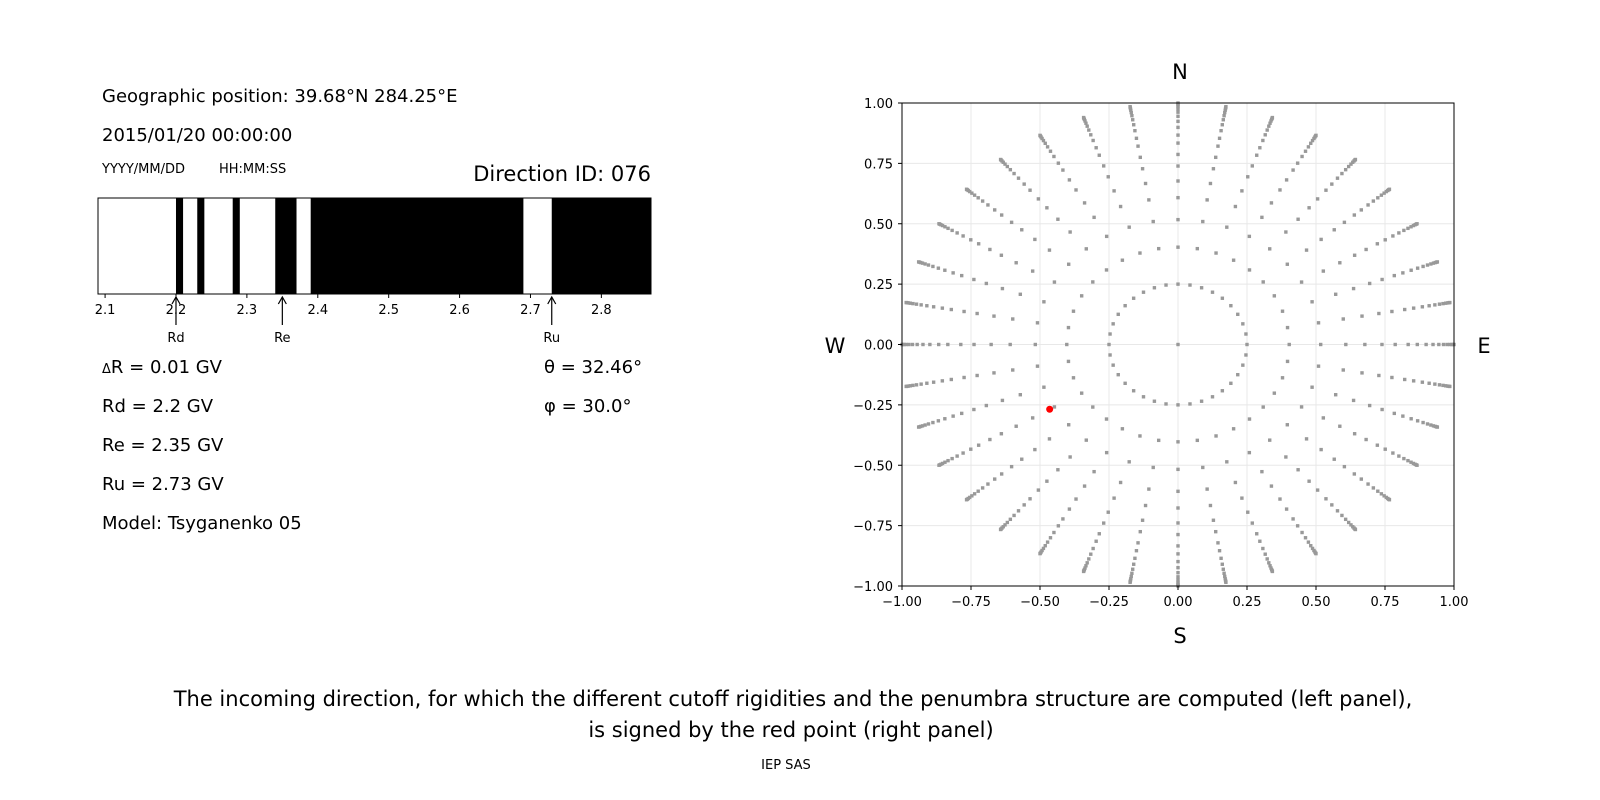  I want to click on compass-east: E, so click(1483, 346).